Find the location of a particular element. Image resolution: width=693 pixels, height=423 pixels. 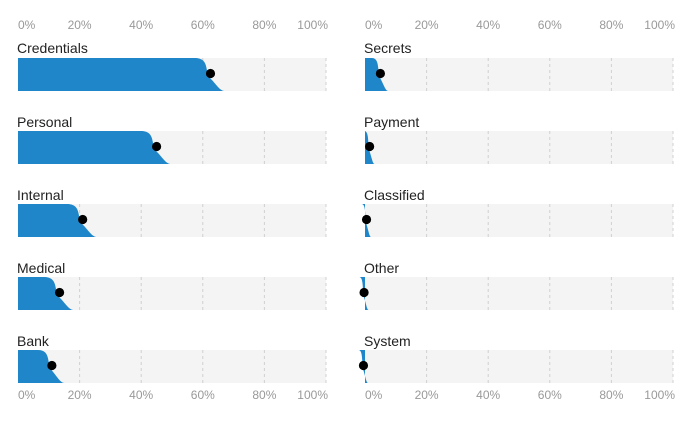

category-label: Credentials is located at coordinates (52, 48).